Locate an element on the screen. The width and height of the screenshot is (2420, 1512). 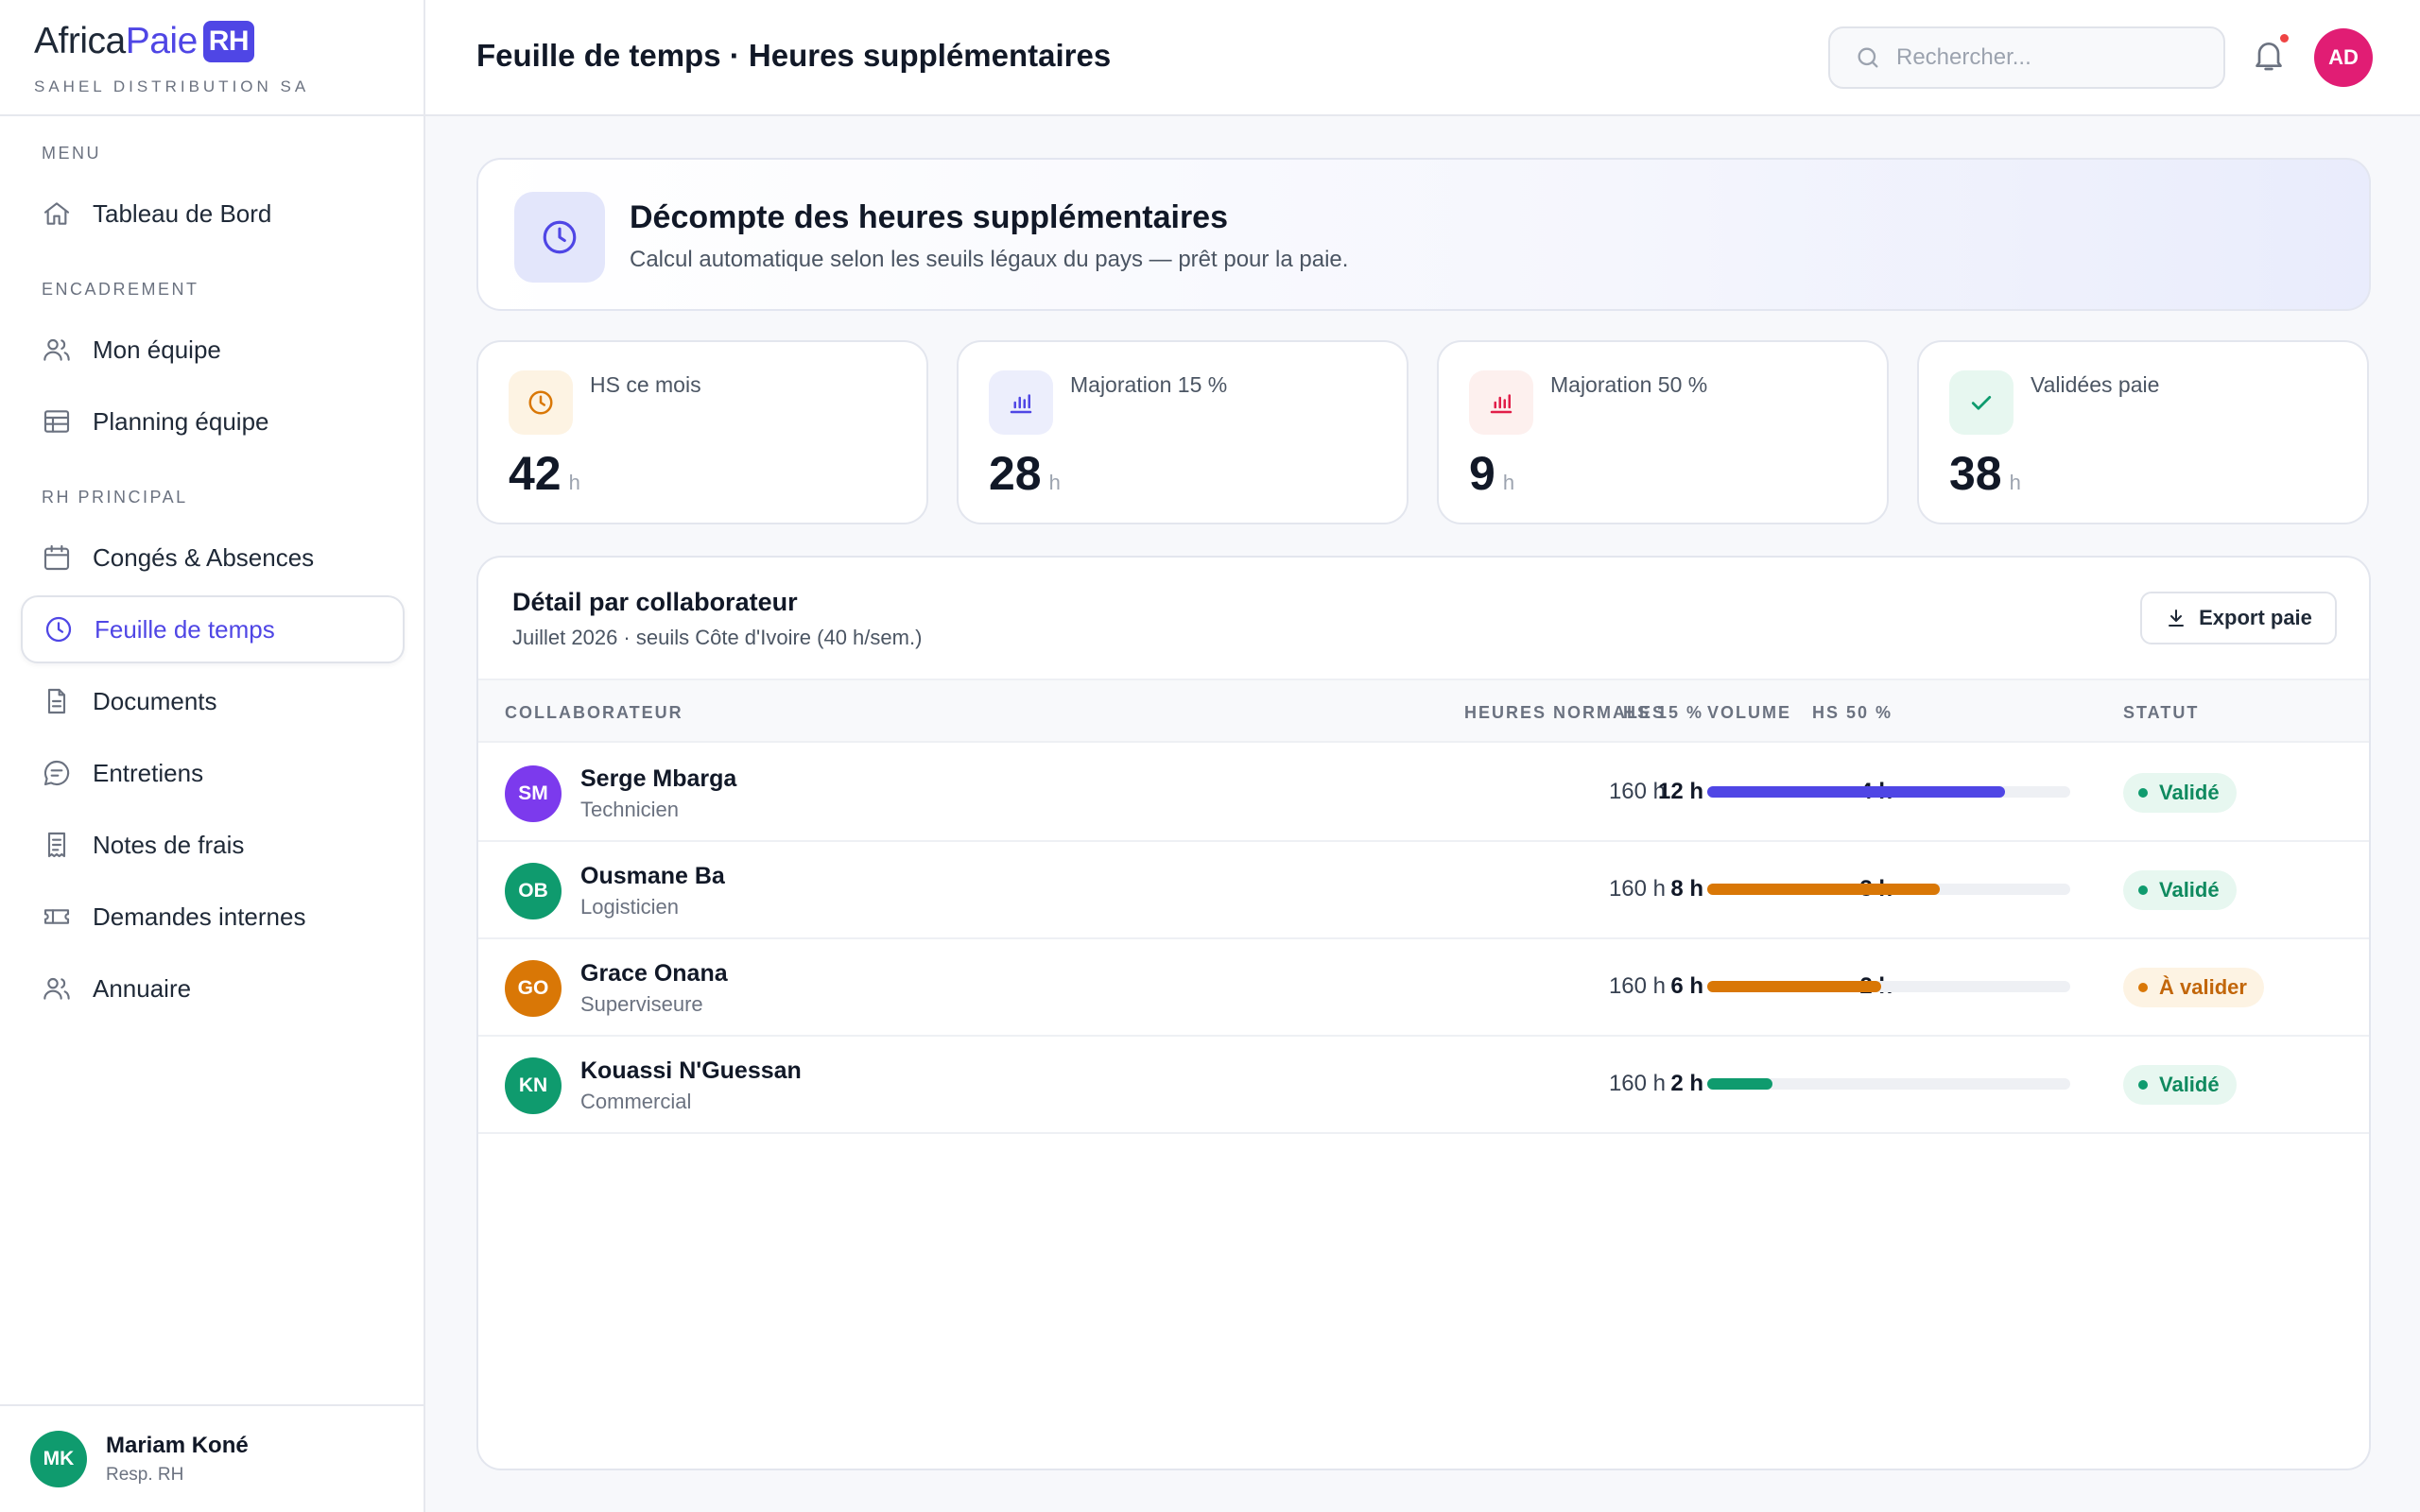
sidebar-item-notes-de-frais: Notes de frais is located at coordinates (213, 845).